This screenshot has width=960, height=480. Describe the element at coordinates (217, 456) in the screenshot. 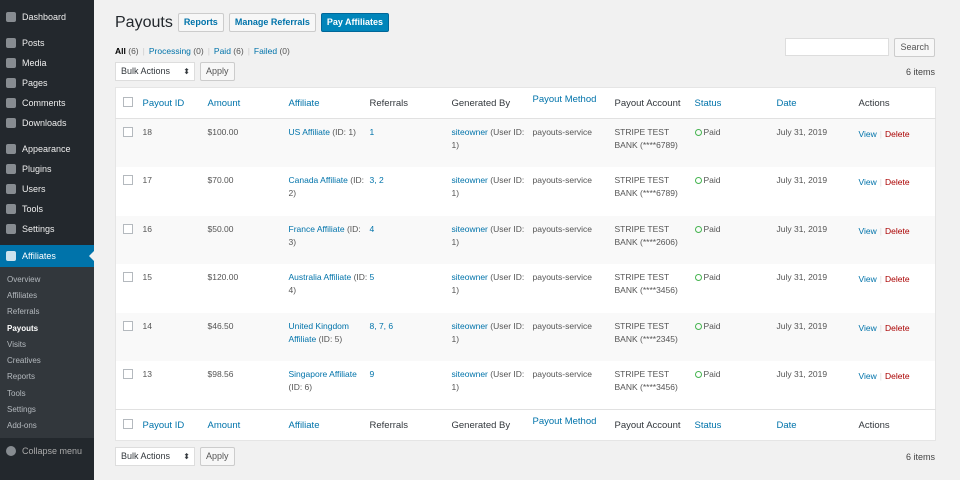

I see `apply-button-bottom: Apply` at that location.